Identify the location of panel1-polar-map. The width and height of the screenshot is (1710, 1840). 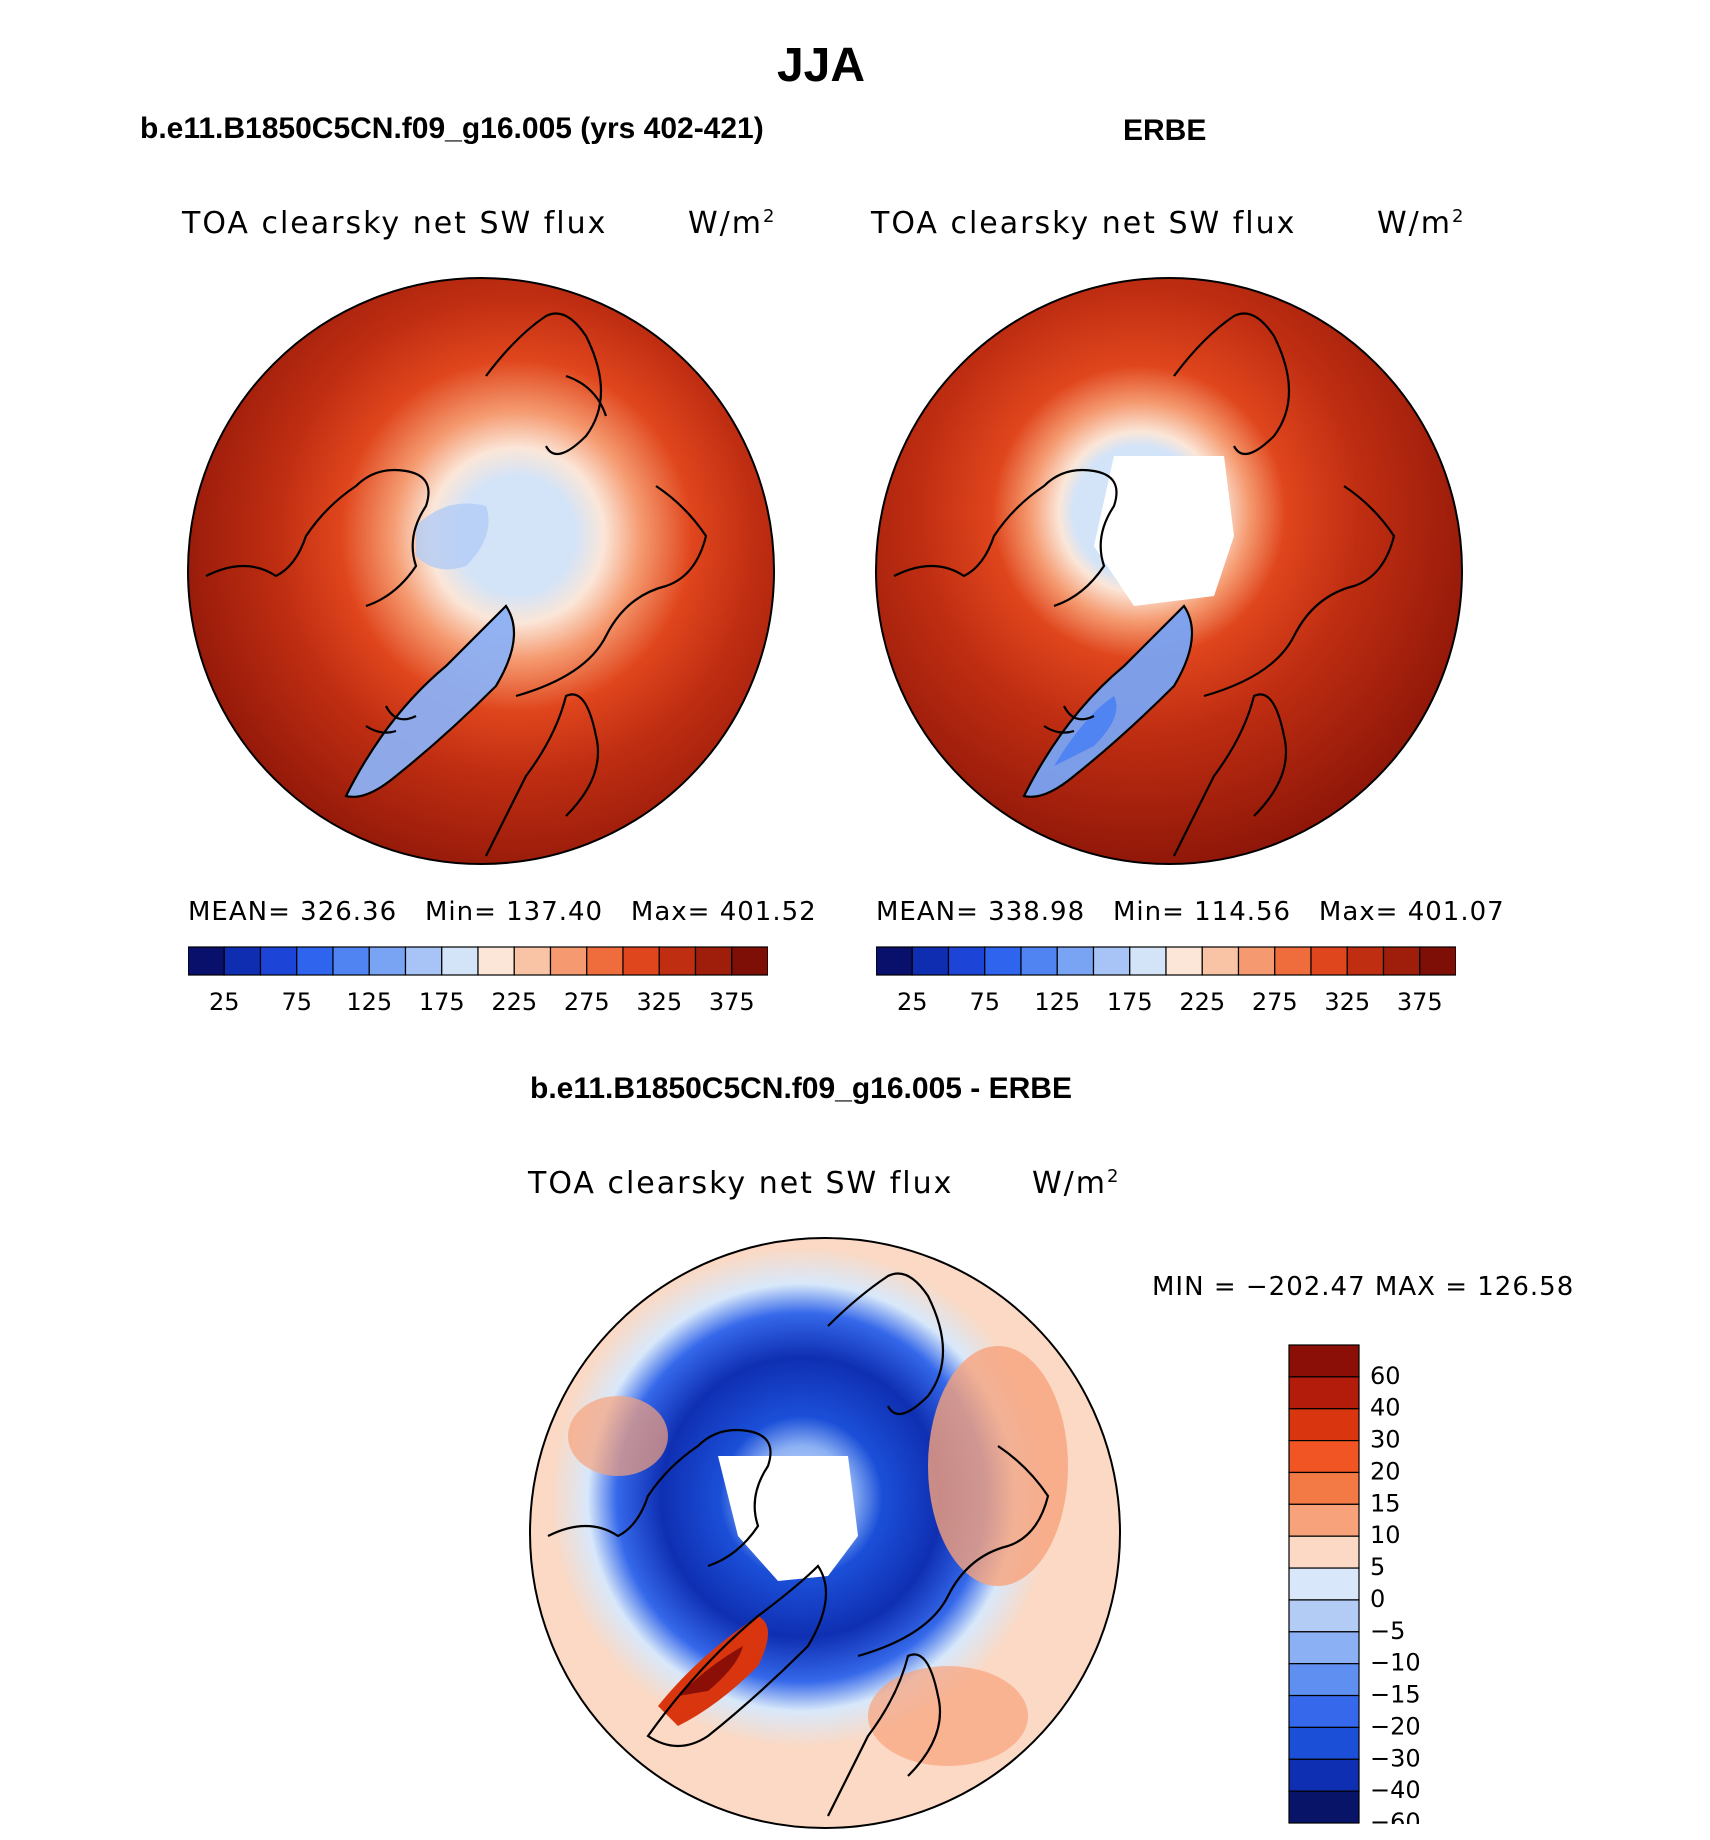
(481, 571).